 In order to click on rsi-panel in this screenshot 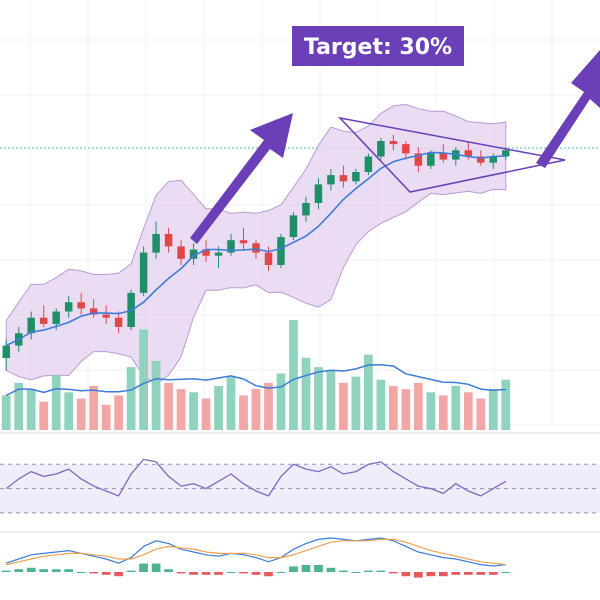, I will do `click(300, 473)`.